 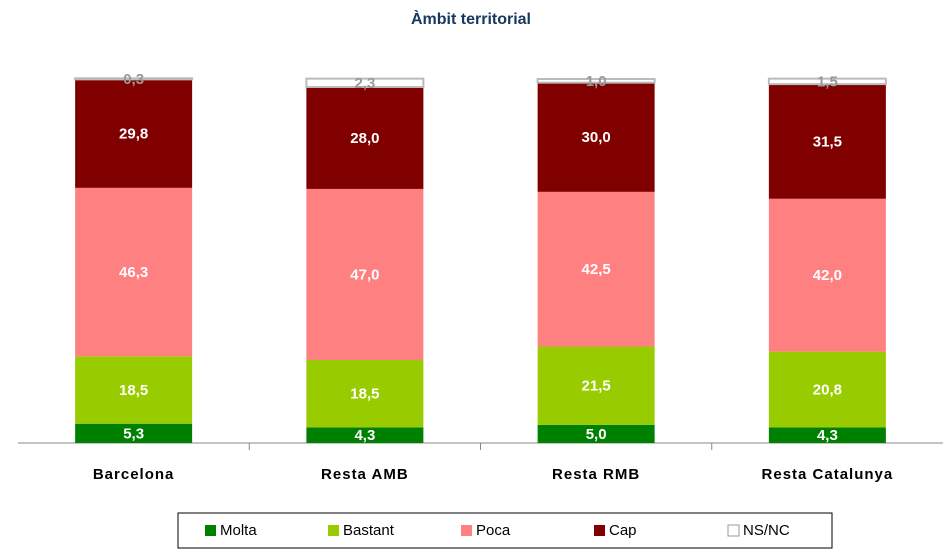 I want to click on legend, so click(x=505, y=530).